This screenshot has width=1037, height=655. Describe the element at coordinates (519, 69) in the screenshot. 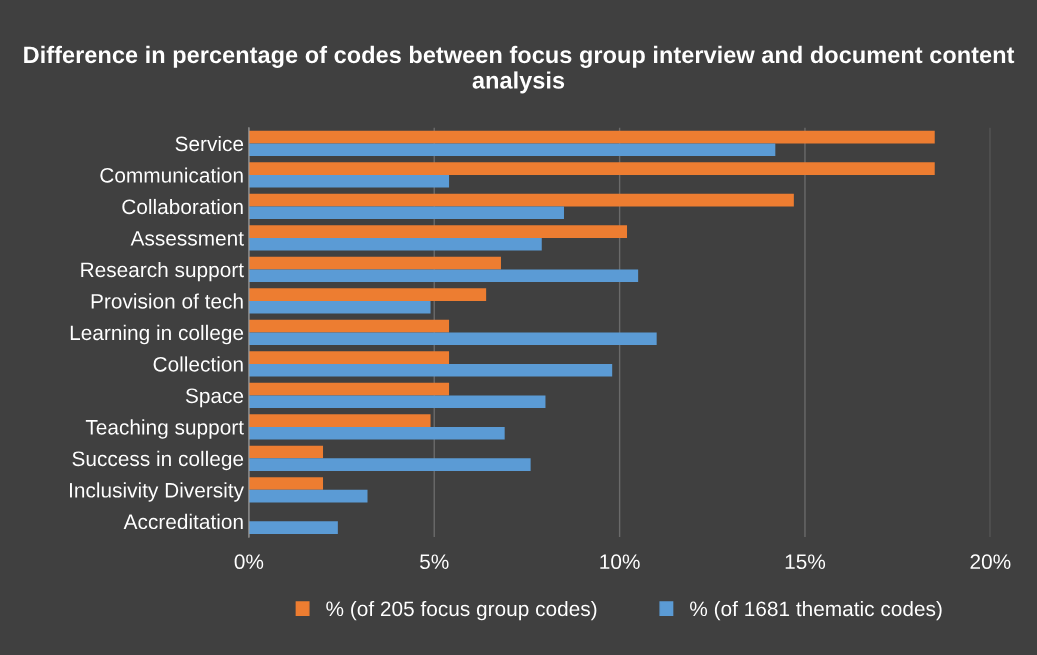

I see `chart-title: Difference in percentage of codes between focus group interview and document content analysis` at that location.